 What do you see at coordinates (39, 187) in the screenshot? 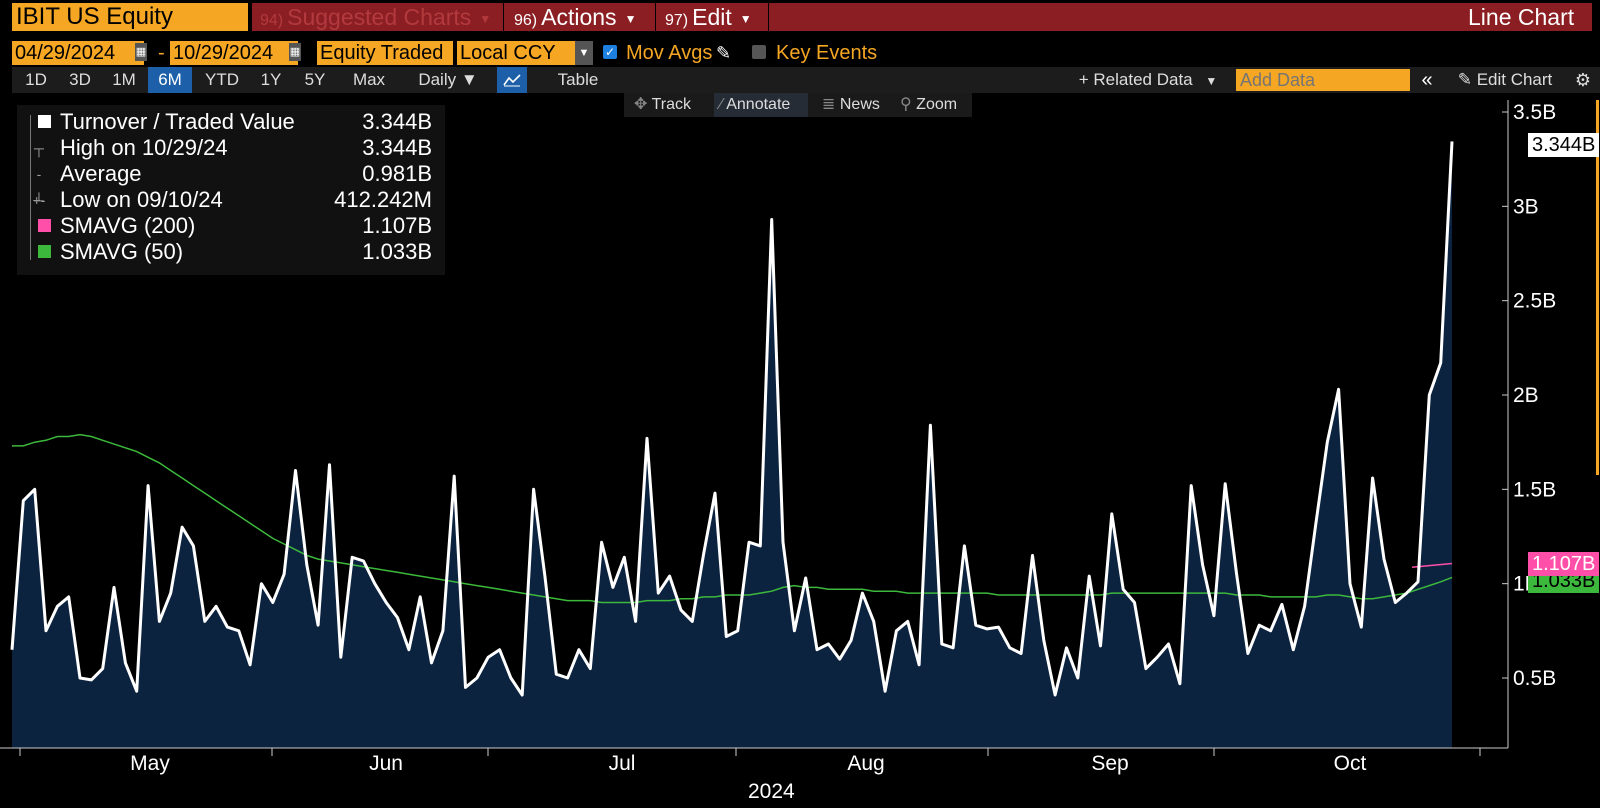
I see `average-marker-icon: -+-` at bounding box center [39, 187].